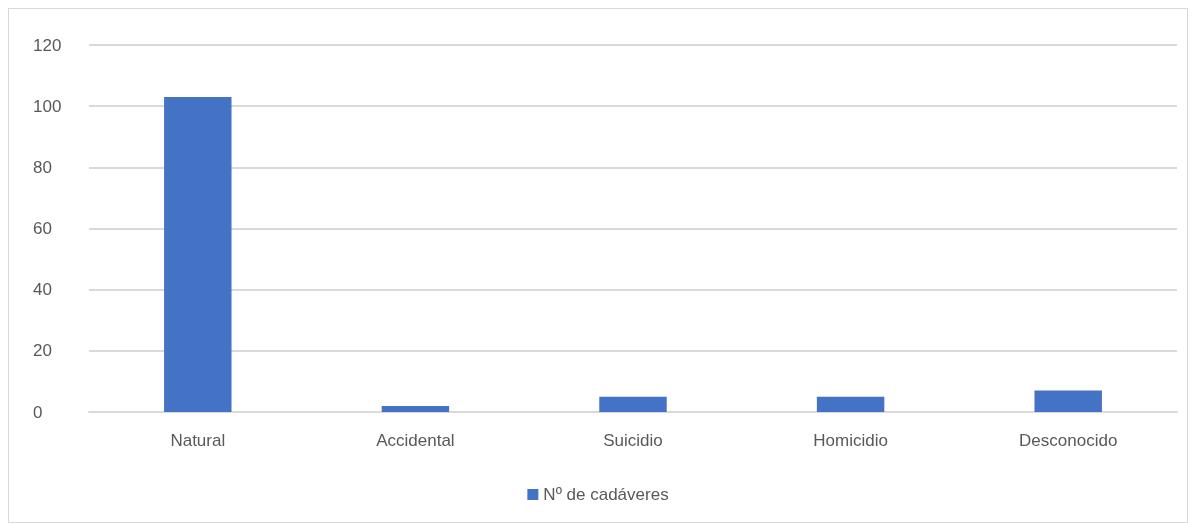 The width and height of the screenshot is (1198, 523). I want to click on y-tick-label: 60, so click(42, 228).